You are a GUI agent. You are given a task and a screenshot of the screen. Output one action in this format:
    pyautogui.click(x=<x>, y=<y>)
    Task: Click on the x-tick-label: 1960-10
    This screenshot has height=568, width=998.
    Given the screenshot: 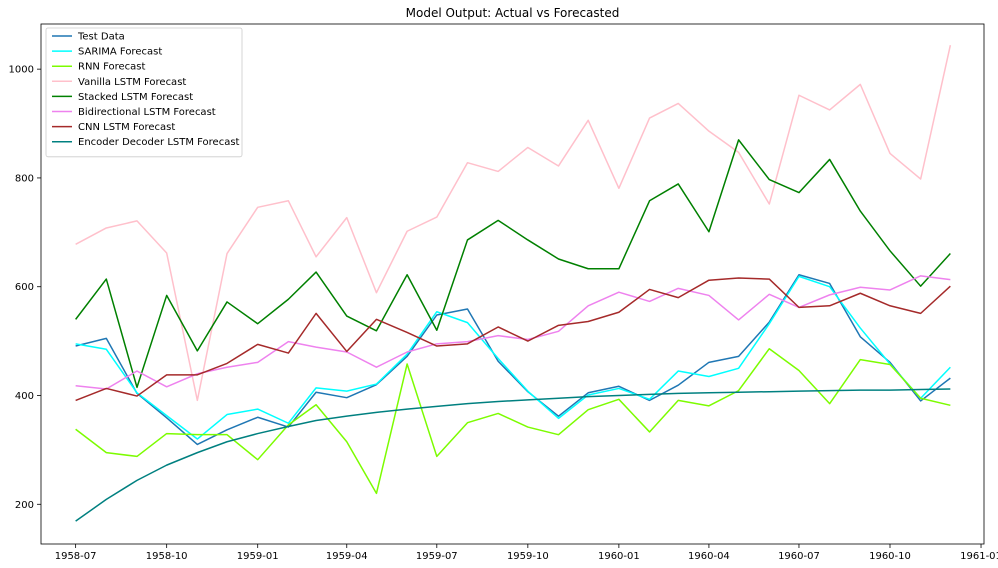 What is the action you would take?
    pyautogui.click(x=890, y=556)
    